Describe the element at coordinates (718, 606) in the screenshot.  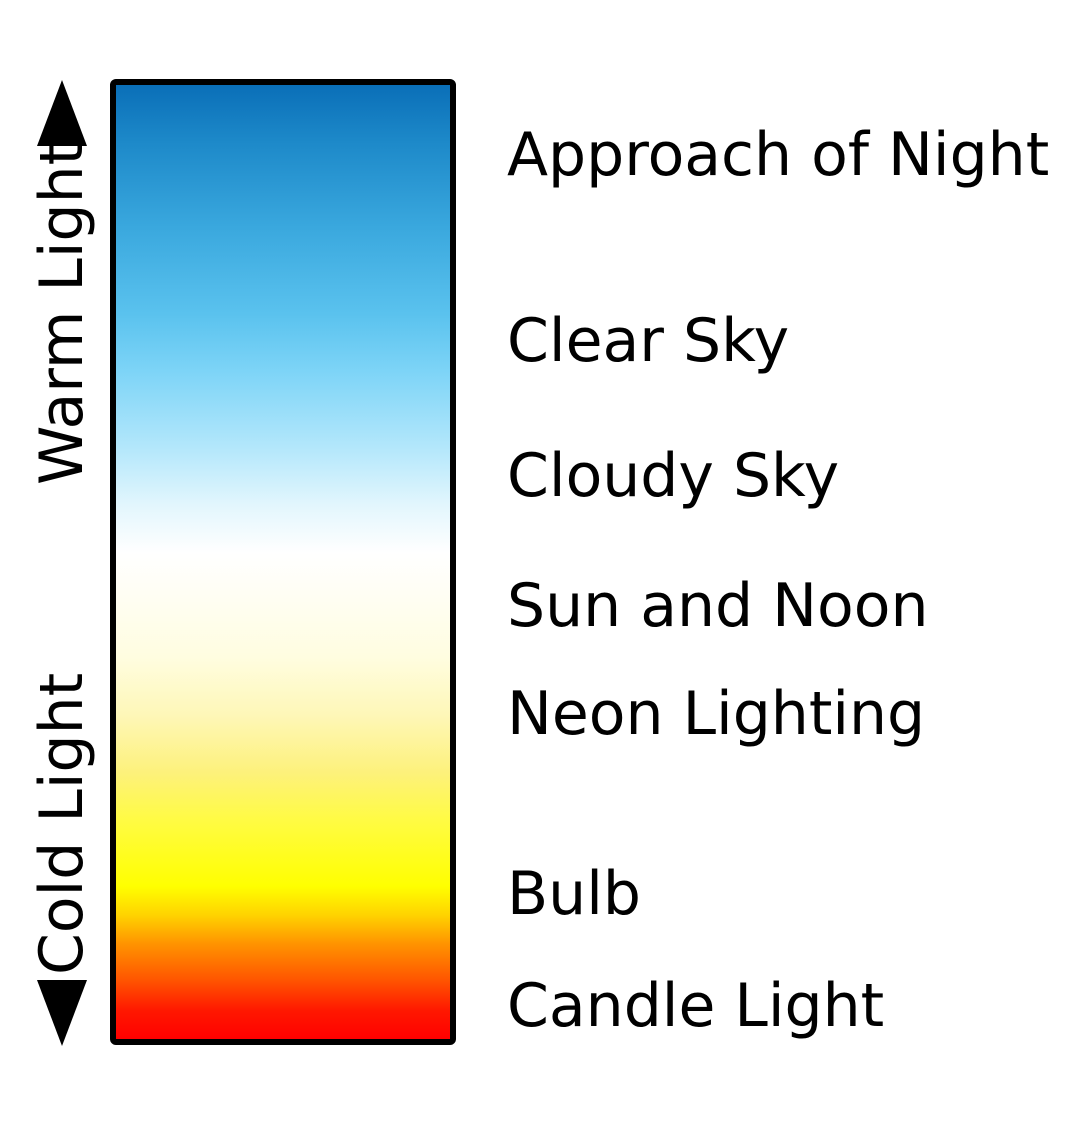
I see `label-sun-and-noon: Sun and Noon` at that location.